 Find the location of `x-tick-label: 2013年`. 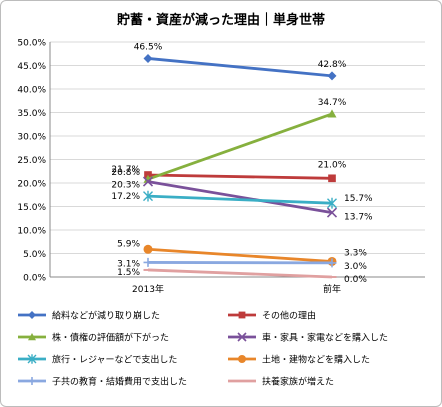

x-tick-label: 2013年 is located at coordinates (148, 289).